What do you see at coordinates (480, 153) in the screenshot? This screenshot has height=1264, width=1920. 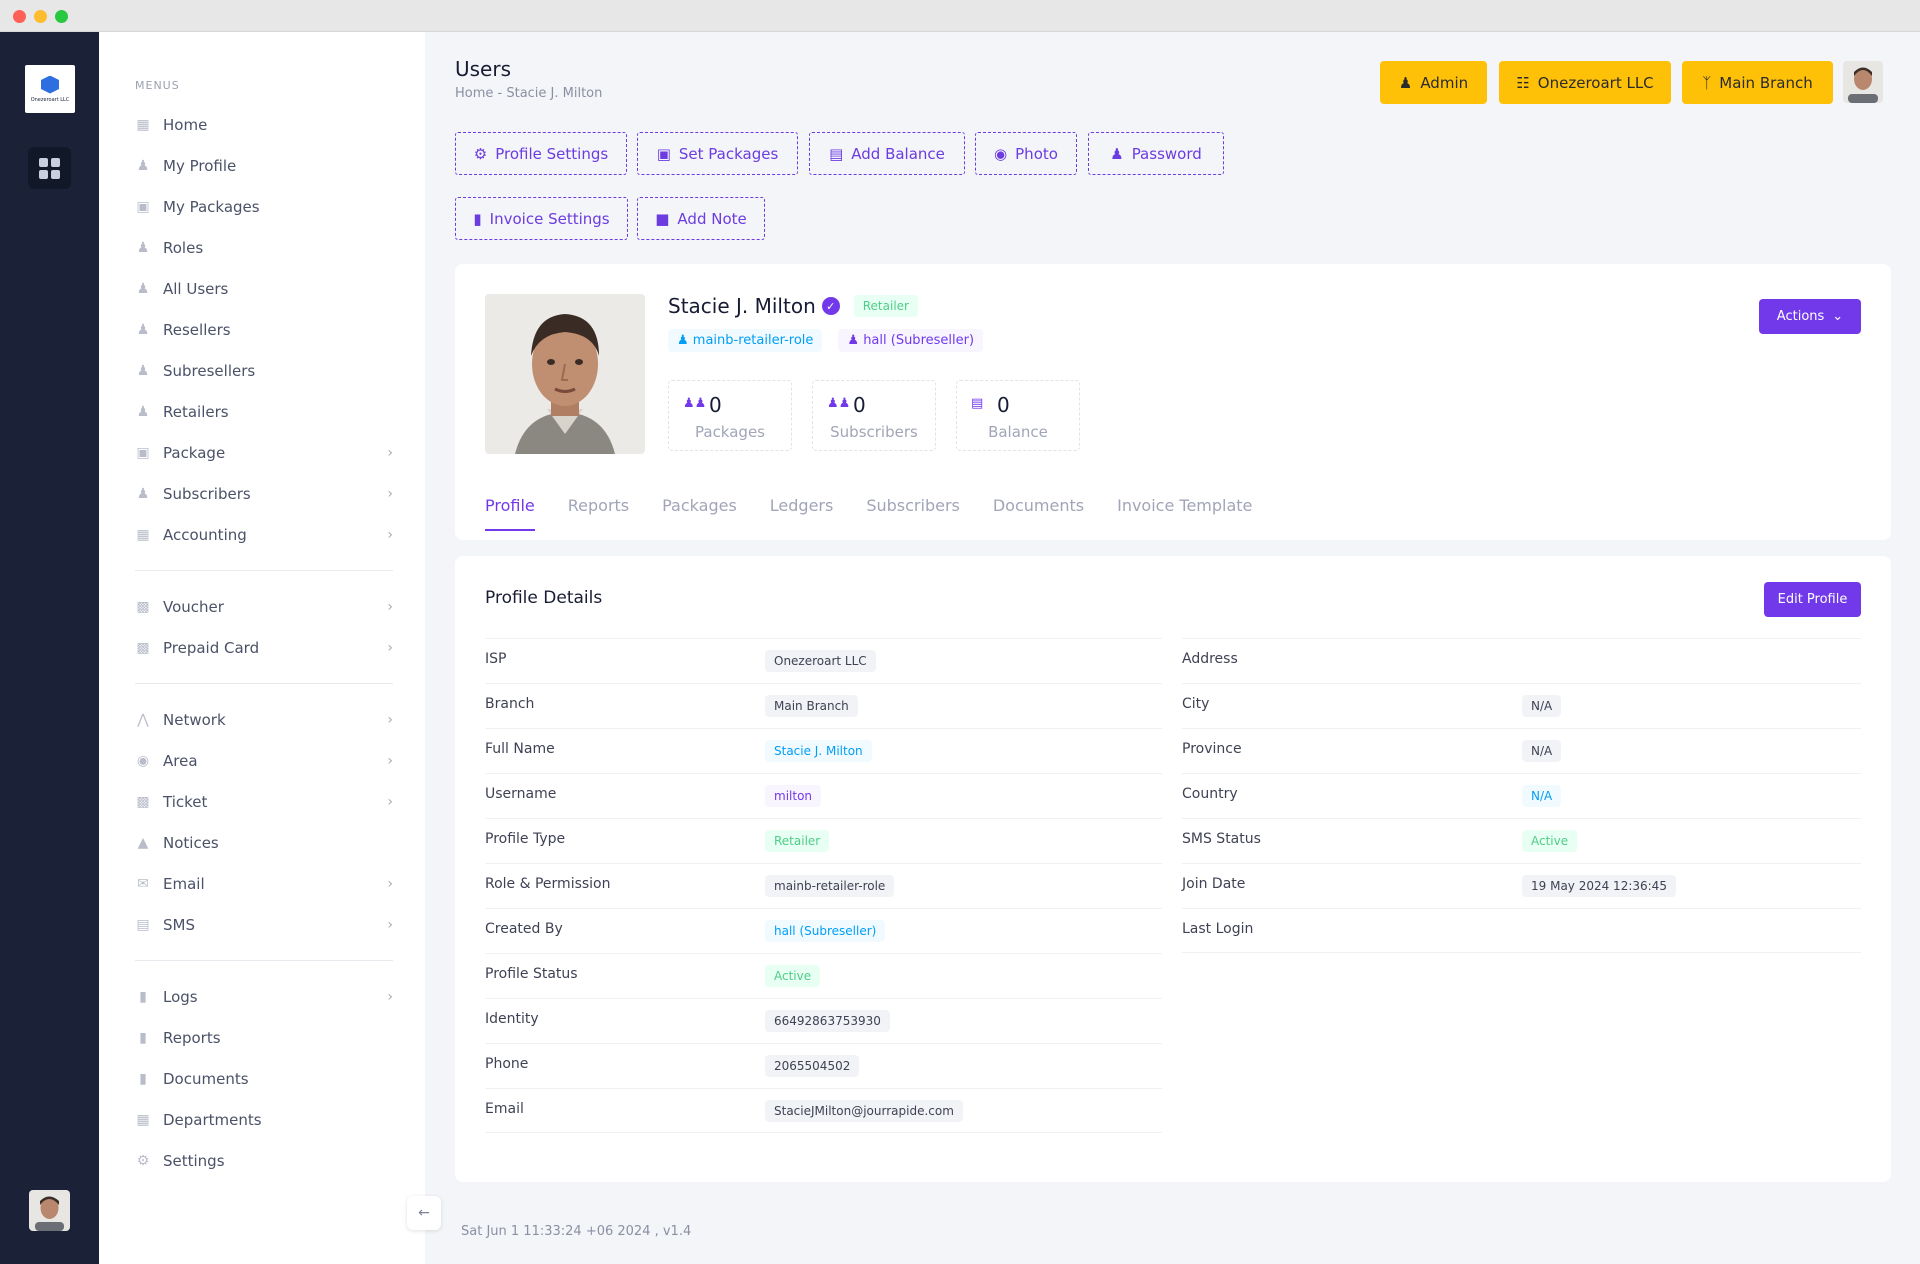 I see `gears-icon: ⚙` at bounding box center [480, 153].